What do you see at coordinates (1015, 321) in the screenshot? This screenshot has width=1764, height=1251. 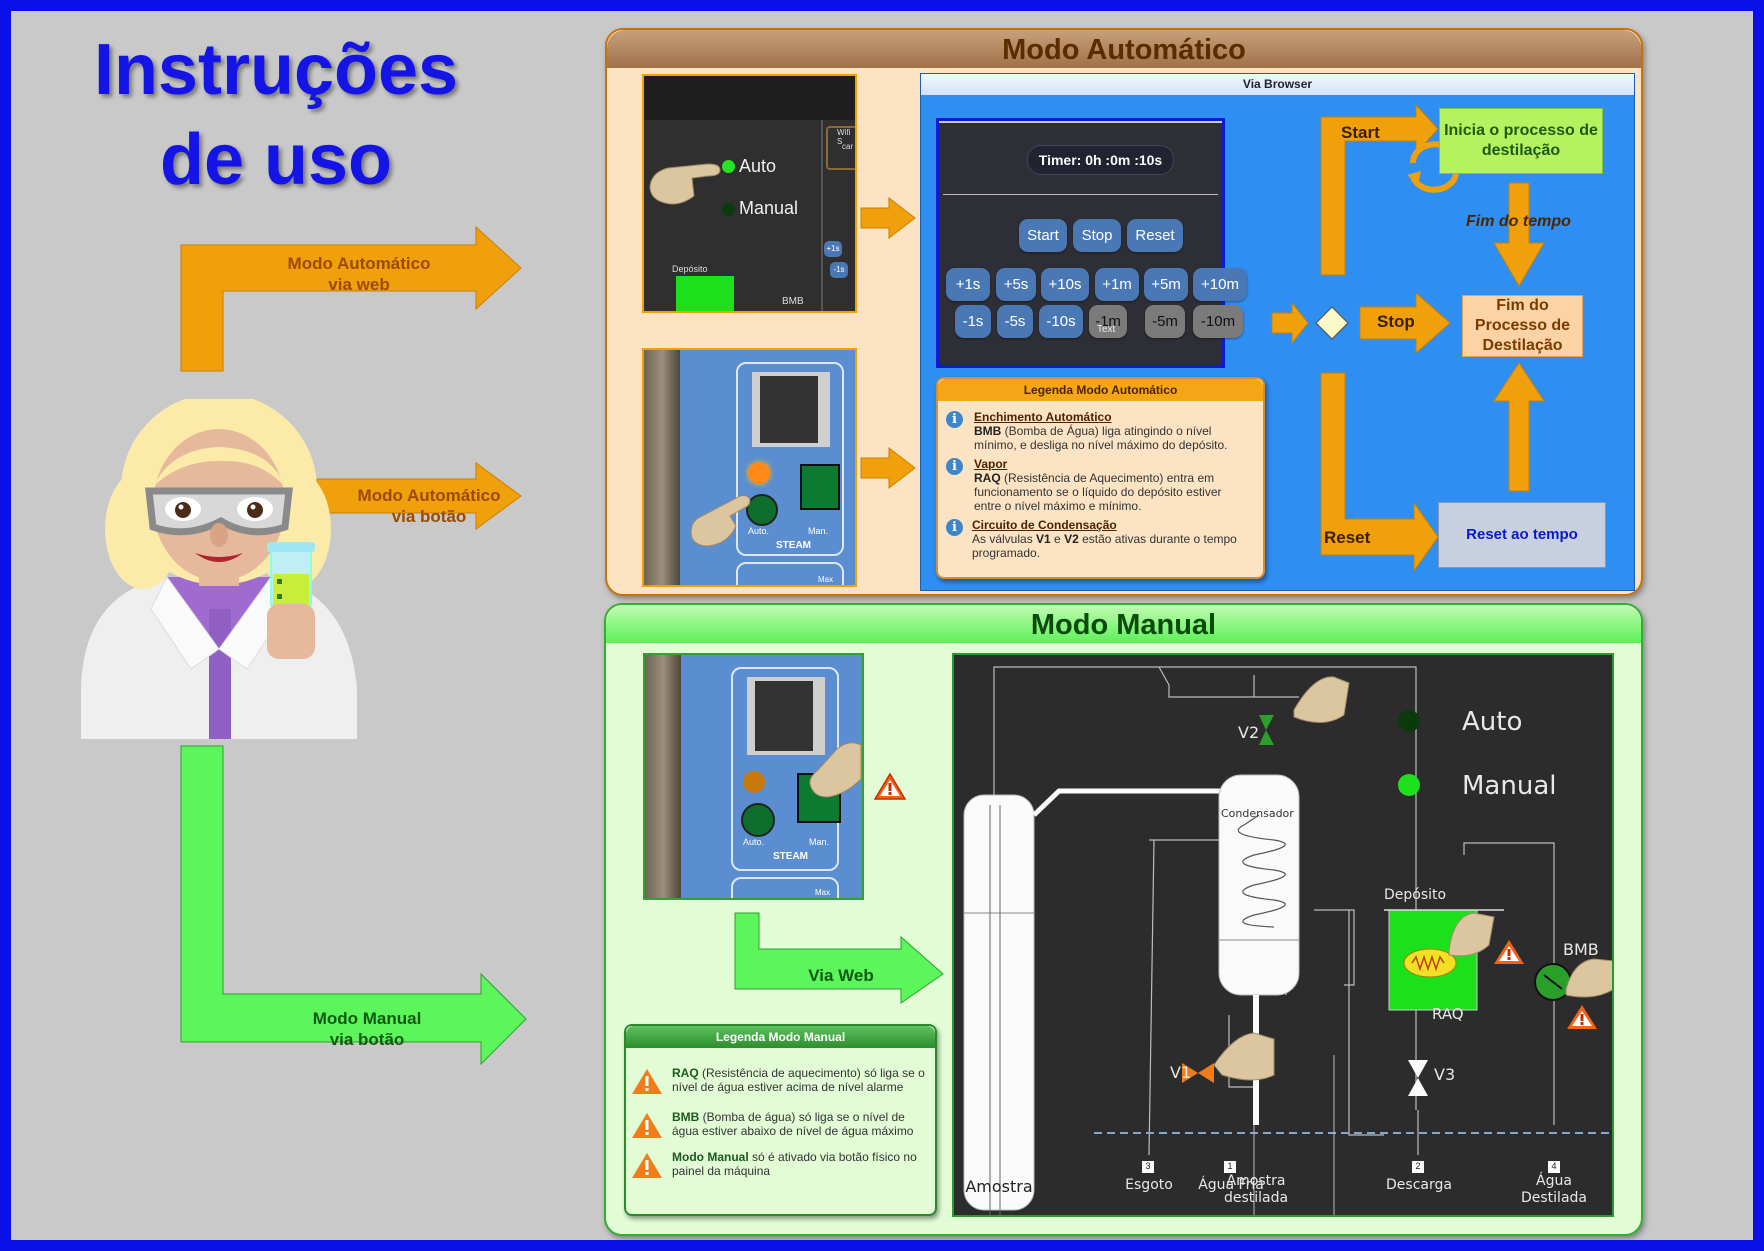 I see `minus-5s-button: -5s` at bounding box center [1015, 321].